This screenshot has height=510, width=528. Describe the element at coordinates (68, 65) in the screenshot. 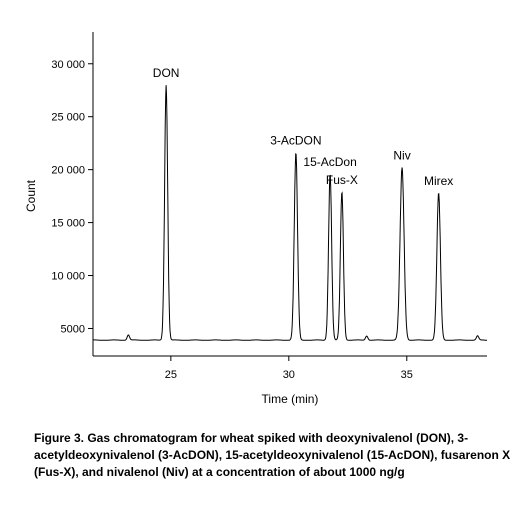

I see `y-tick-label: 30 000` at that location.